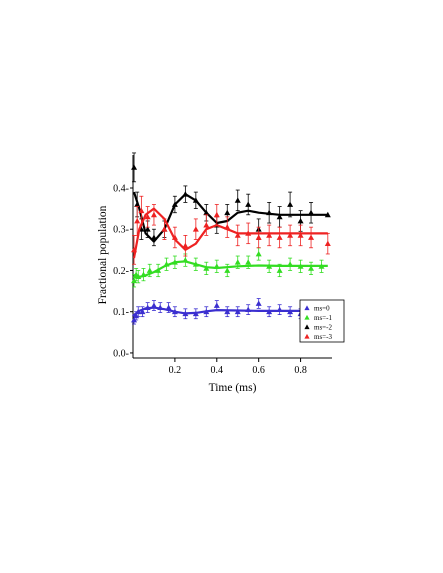 The height and width of the screenshot is (573, 443). What do you see at coordinates (121, 353) in the screenshot?
I see `y-tick-label: 0.0-` at bounding box center [121, 353].